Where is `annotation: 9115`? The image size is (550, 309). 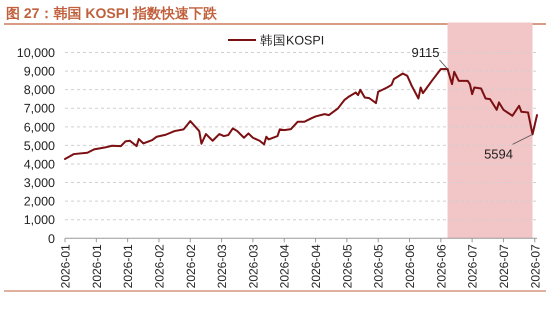 annotation: 9115 is located at coordinates (426, 52).